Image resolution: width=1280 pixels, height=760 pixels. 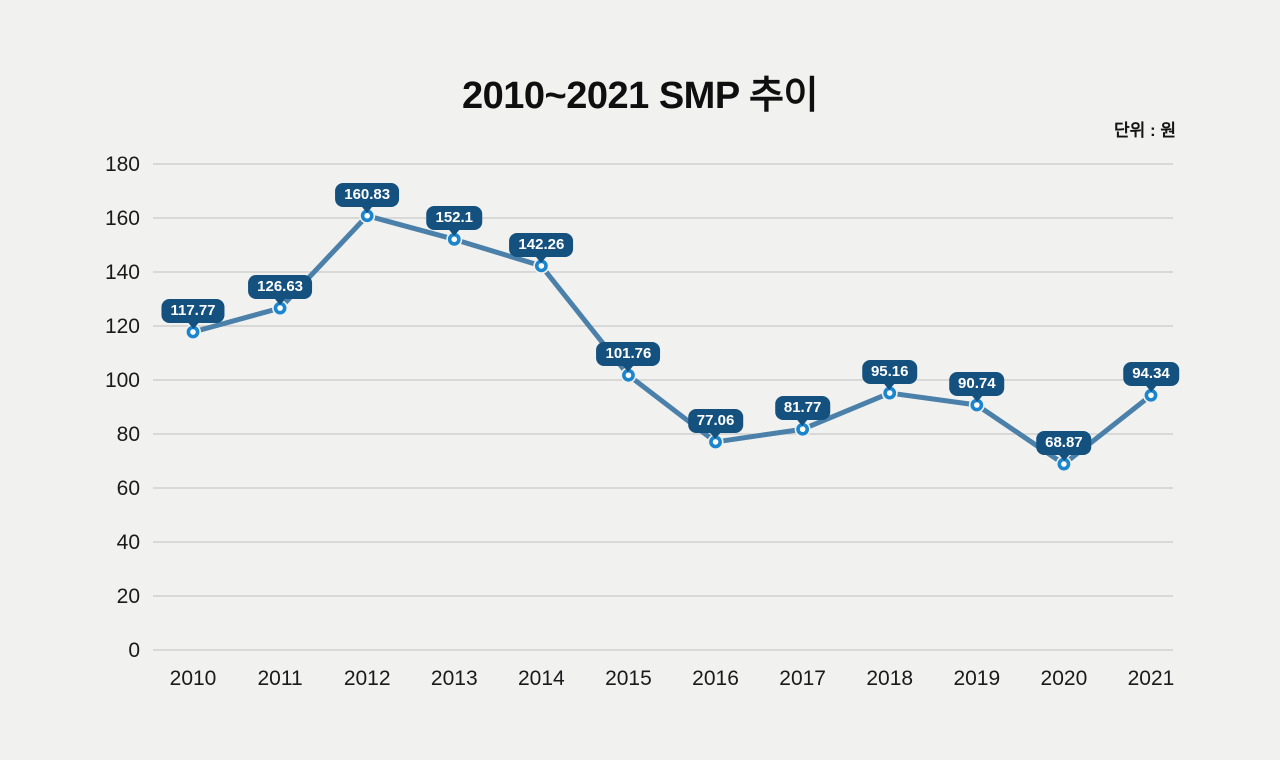 I want to click on x-axis-tick-label: 2020, so click(x=1064, y=678).